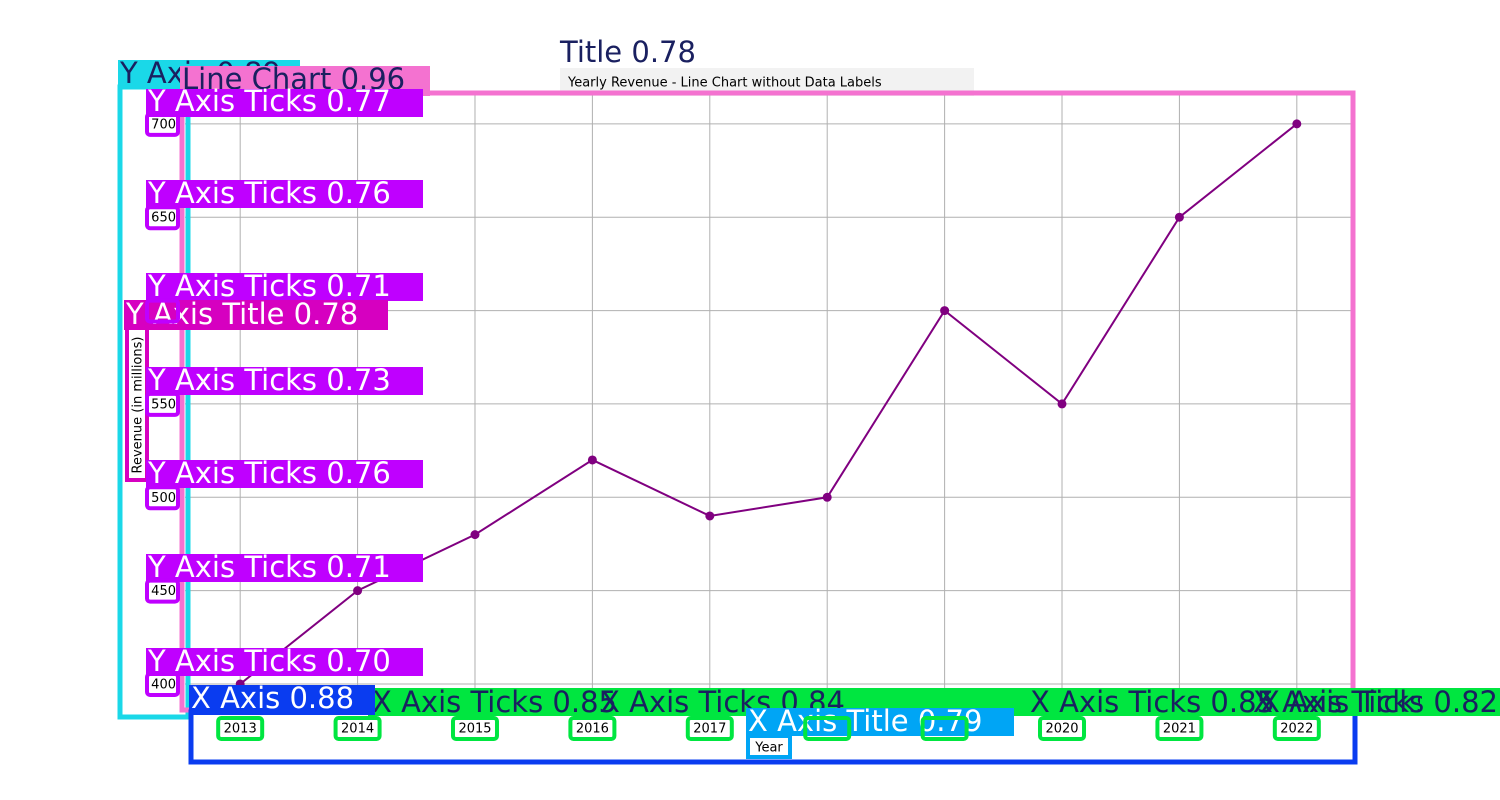 The height and width of the screenshot is (800, 1500). I want to click on x-tick-label: 2021, so click(1179, 729).